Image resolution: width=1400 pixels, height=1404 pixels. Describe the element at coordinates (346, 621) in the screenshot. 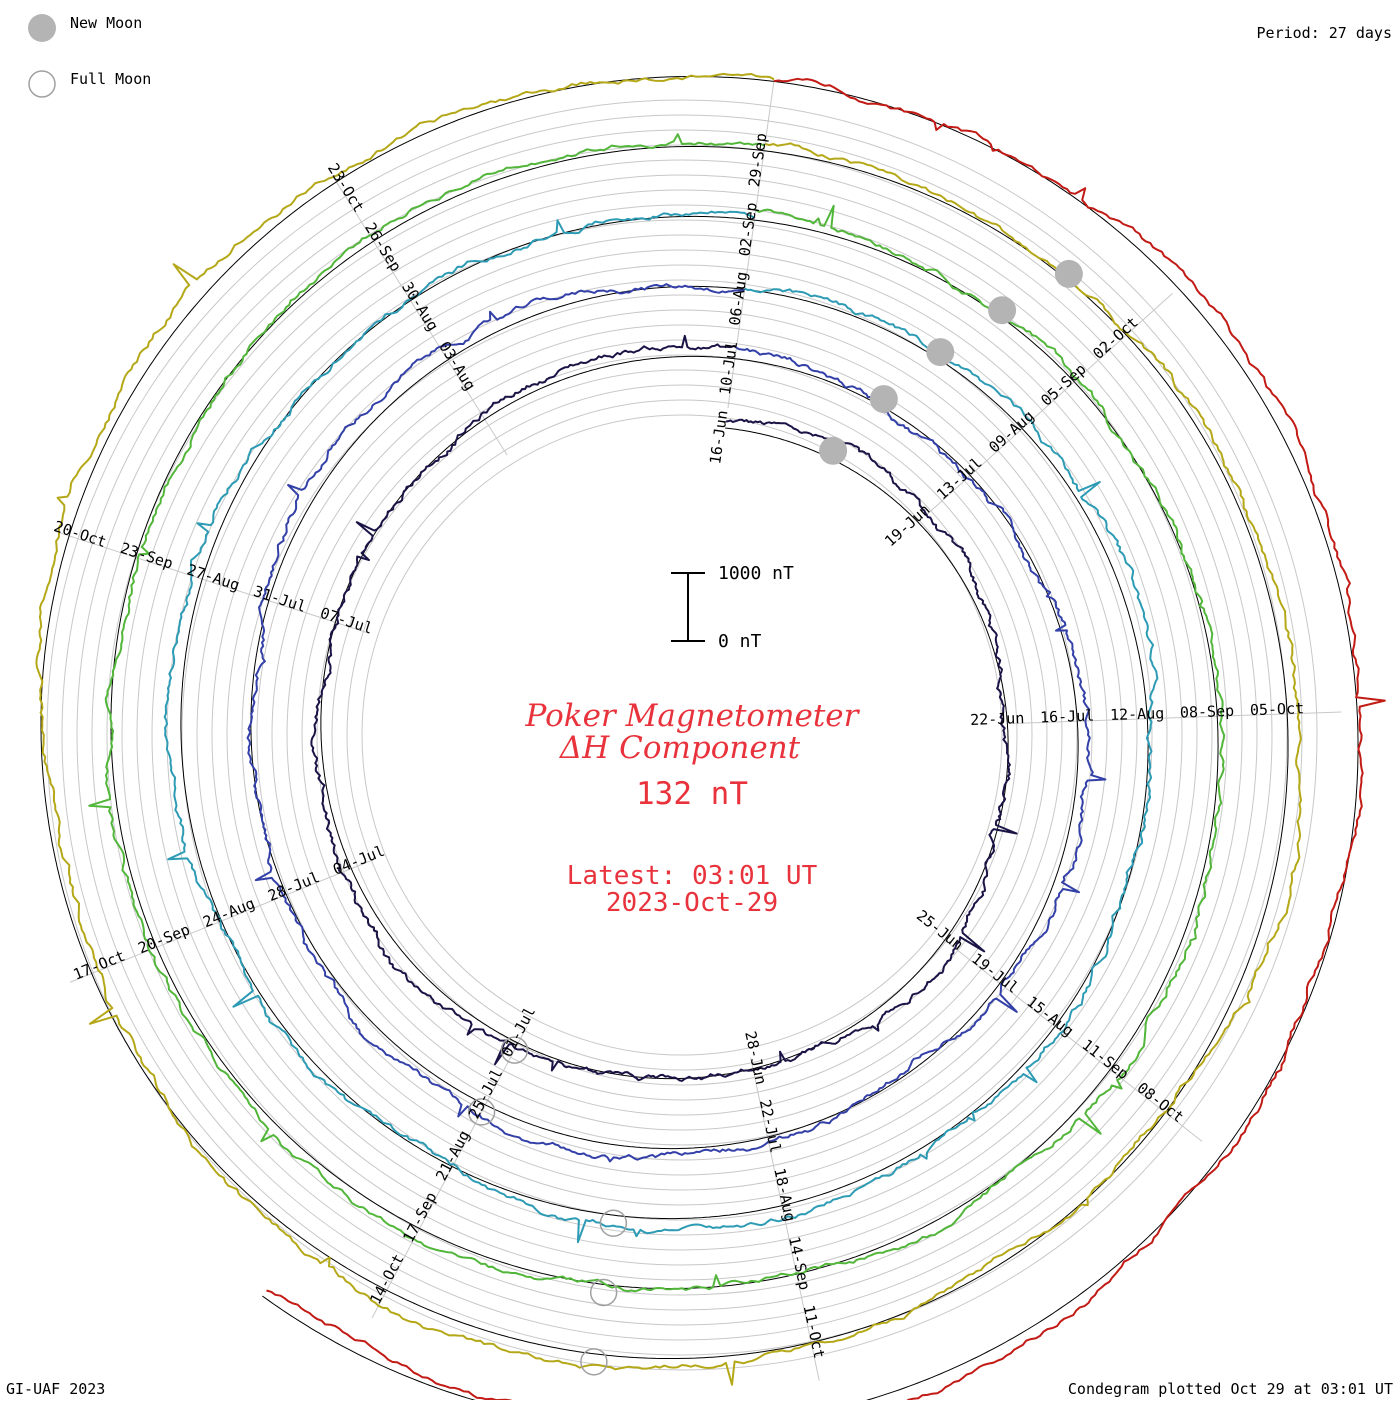

I see `tick-label: 07-Jul` at that location.